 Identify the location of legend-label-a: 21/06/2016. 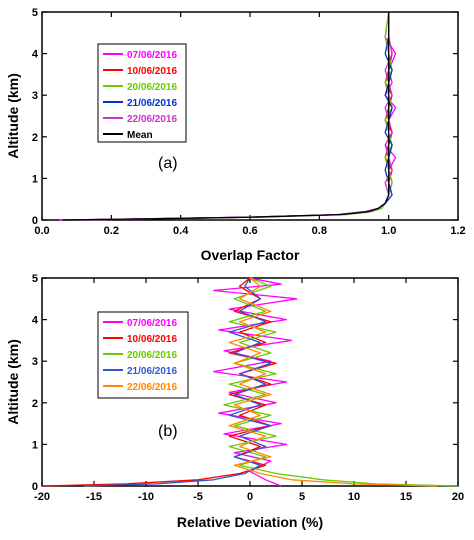
(152, 103).